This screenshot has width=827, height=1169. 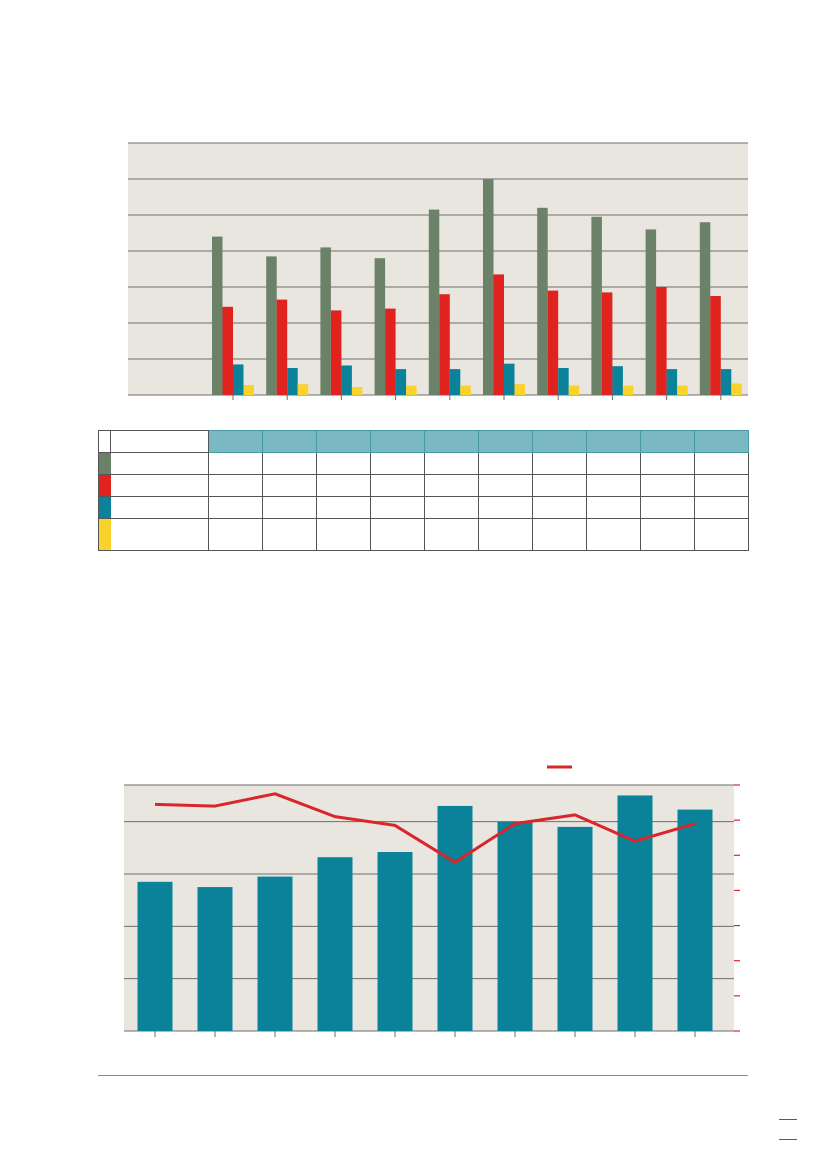 I want to click on legend-table-header-row, so click(x=423, y=441).